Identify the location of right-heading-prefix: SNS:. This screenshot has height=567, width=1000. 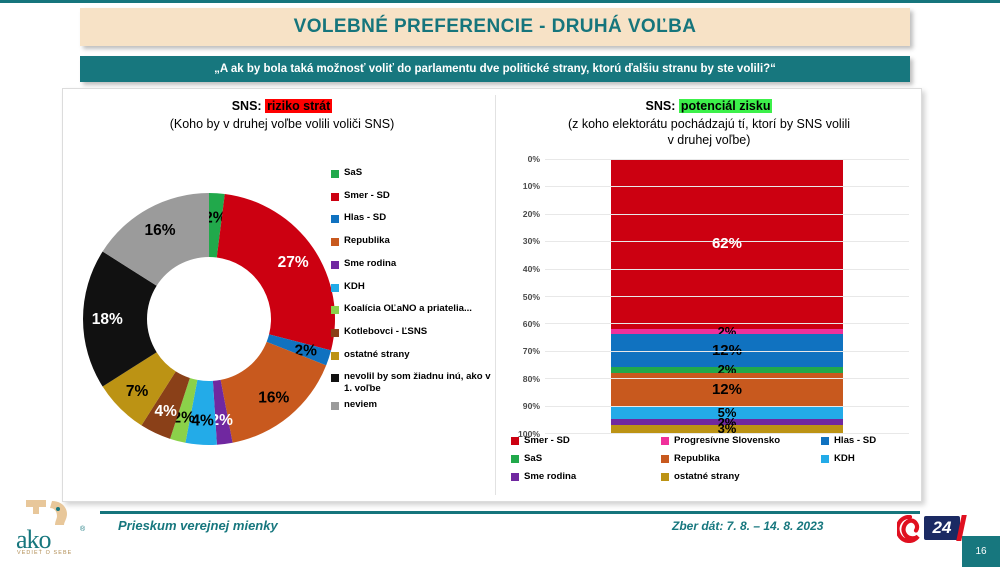
(662, 106).